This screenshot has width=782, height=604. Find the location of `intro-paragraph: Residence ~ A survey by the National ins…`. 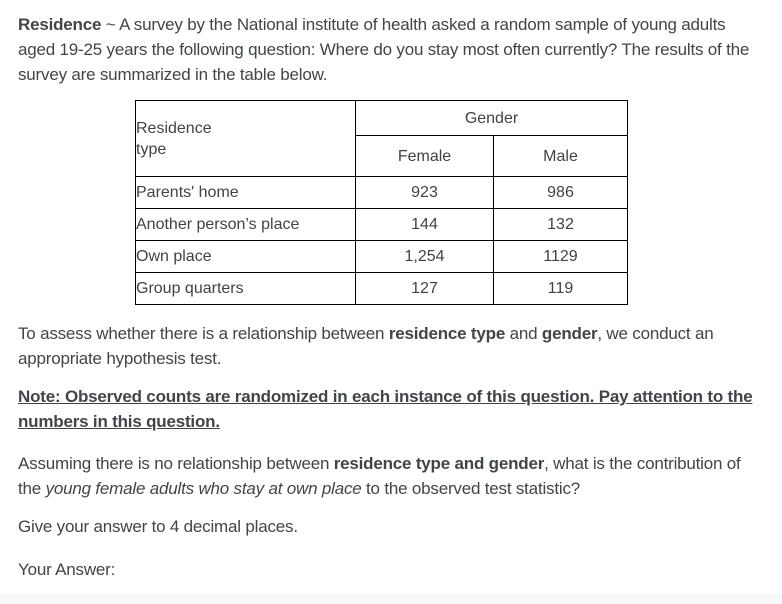

intro-paragraph: Residence ~ A survey by the National ins… is located at coordinates (390, 49).